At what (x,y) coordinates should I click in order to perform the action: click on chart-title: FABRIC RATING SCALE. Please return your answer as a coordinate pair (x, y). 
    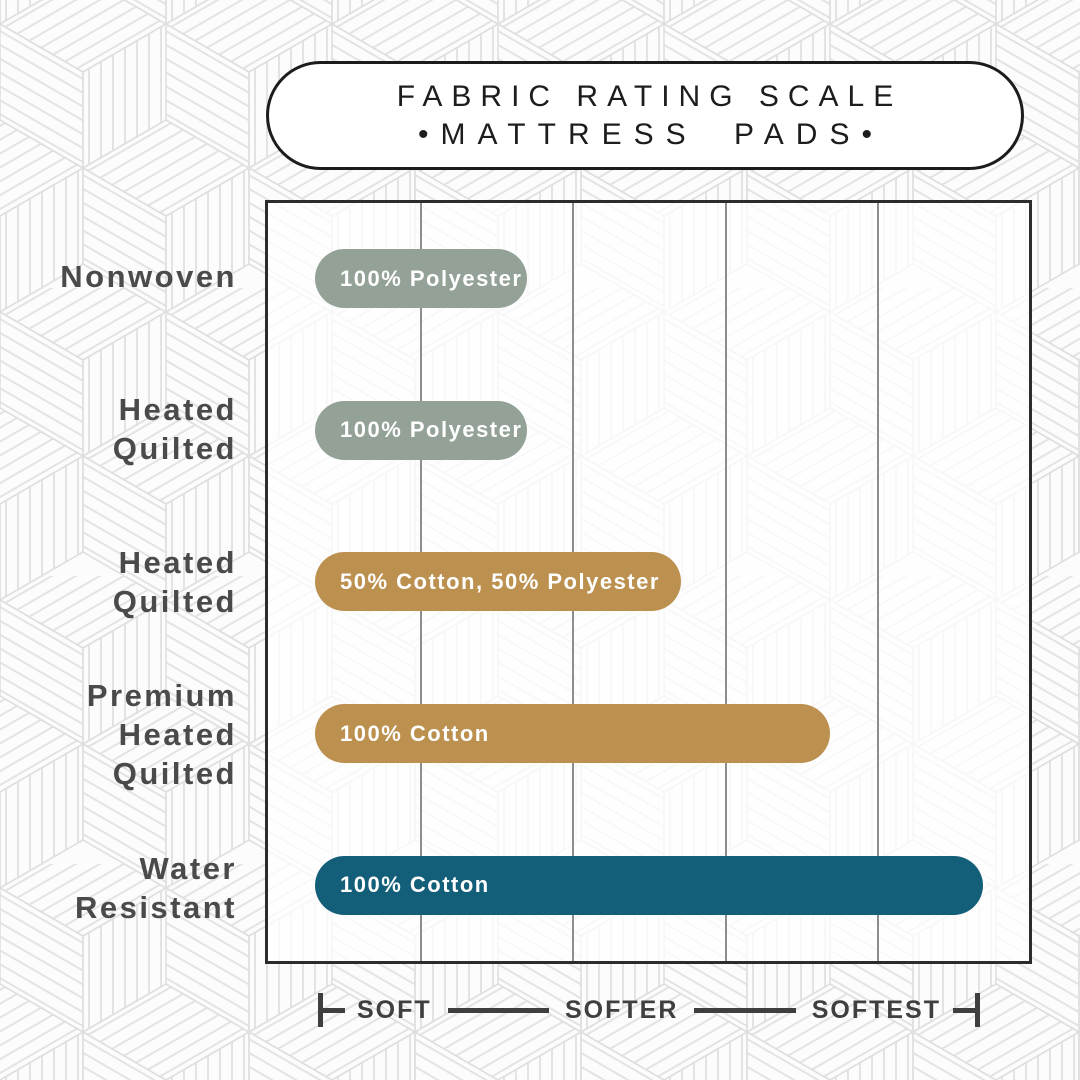
    Looking at the image, I should click on (649, 96).